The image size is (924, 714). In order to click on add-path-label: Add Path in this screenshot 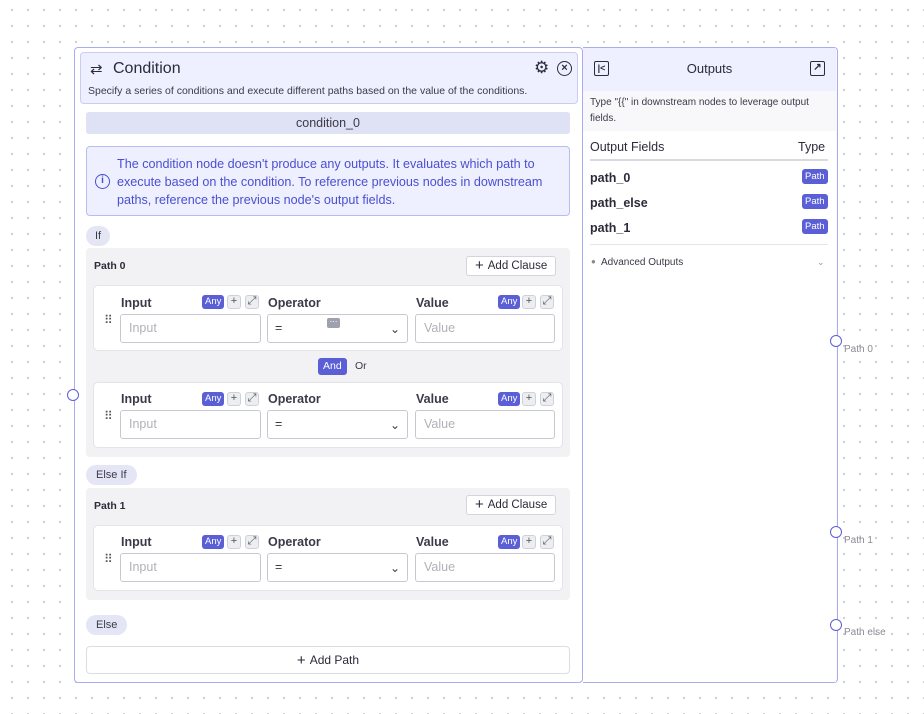, I will do `click(334, 660)`.